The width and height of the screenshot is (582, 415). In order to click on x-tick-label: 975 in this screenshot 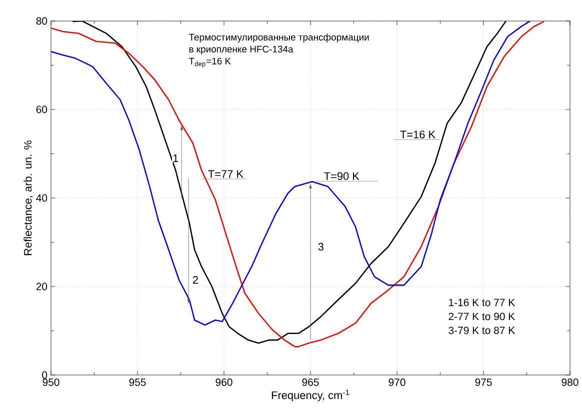, I will do `click(483, 382)`.